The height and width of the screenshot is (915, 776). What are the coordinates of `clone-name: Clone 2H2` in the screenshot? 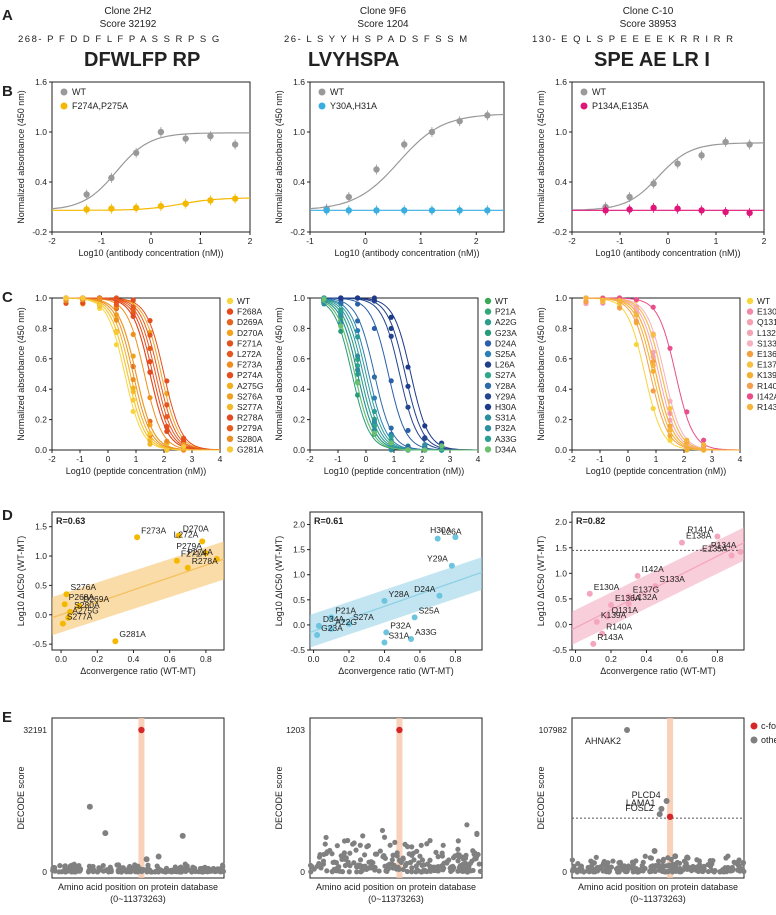 It's located at (128, 11).